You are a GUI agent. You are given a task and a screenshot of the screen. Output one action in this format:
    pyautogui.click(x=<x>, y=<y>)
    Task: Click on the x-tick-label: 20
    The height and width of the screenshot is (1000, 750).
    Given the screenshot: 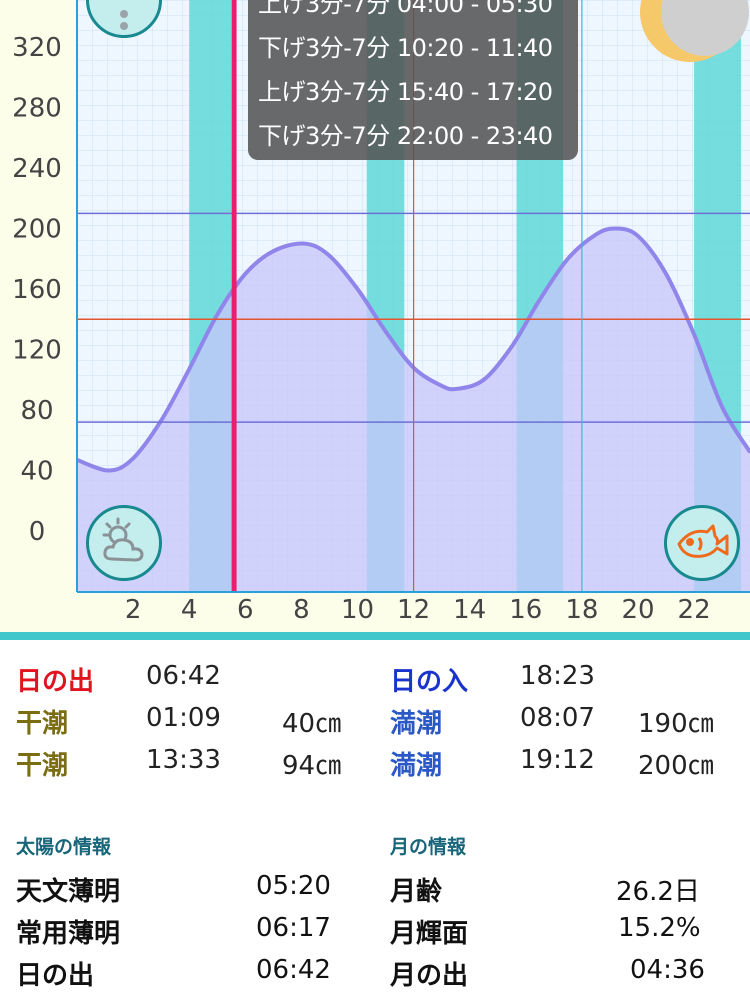 What is the action you would take?
    pyautogui.click(x=637, y=610)
    